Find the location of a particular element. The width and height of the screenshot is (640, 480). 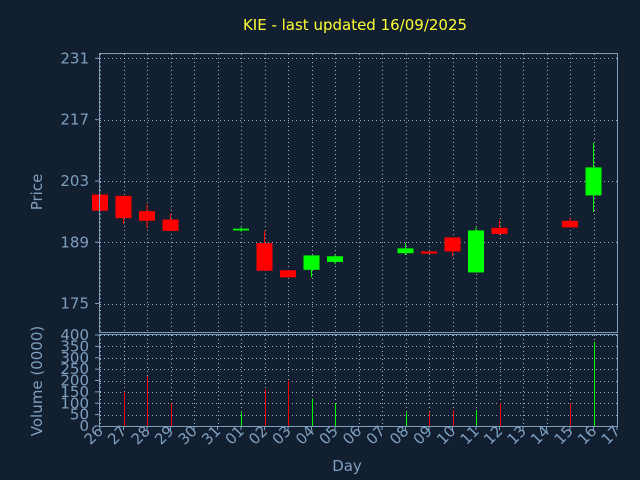

volume-tick-label: 350 is located at coordinates (74, 346).